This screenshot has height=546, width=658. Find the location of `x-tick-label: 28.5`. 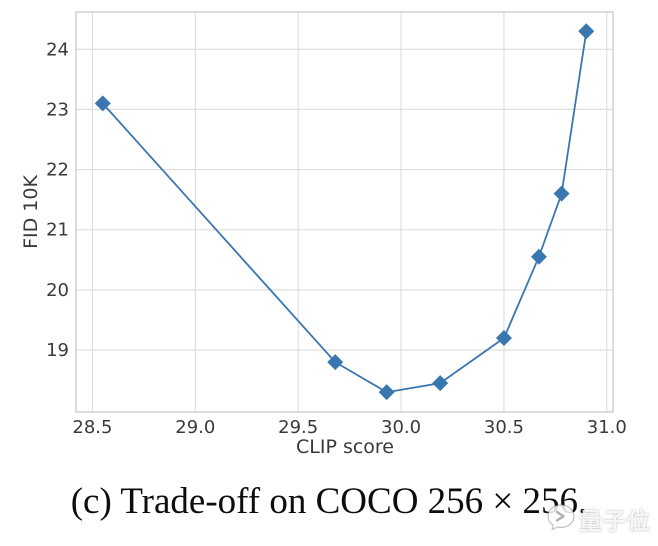

x-tick-label: 28.5 is located at coordinates (92, 427).